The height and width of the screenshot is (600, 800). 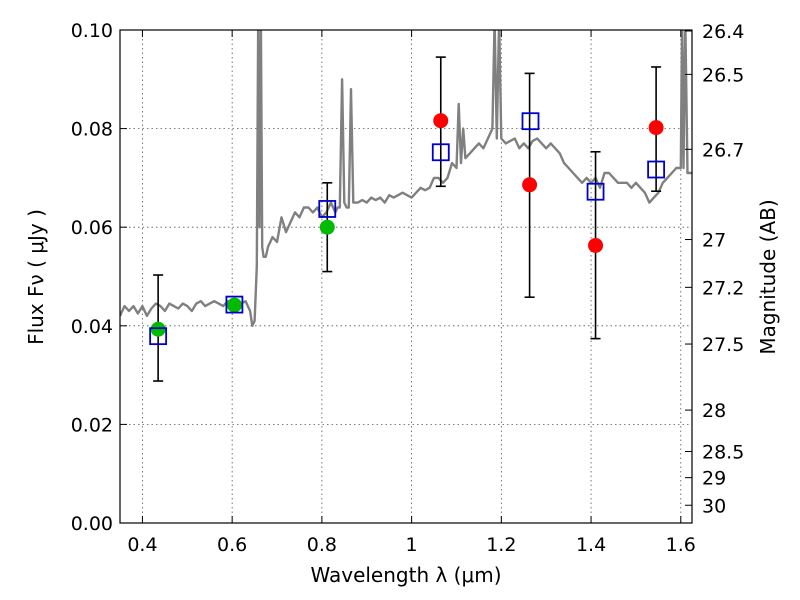 I want to click on right-y-tick-label: 30, so click(x=714, y=506).